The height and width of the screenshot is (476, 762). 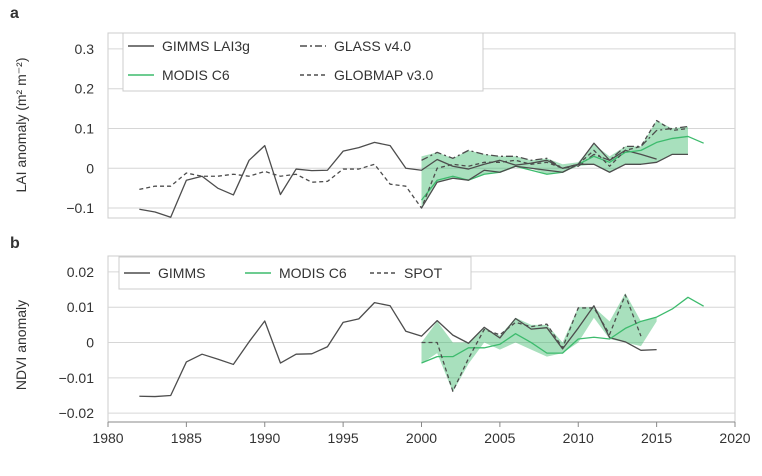 I want to click on legend-label: GLOBMAP v3.0, so click(x=384, y=75).